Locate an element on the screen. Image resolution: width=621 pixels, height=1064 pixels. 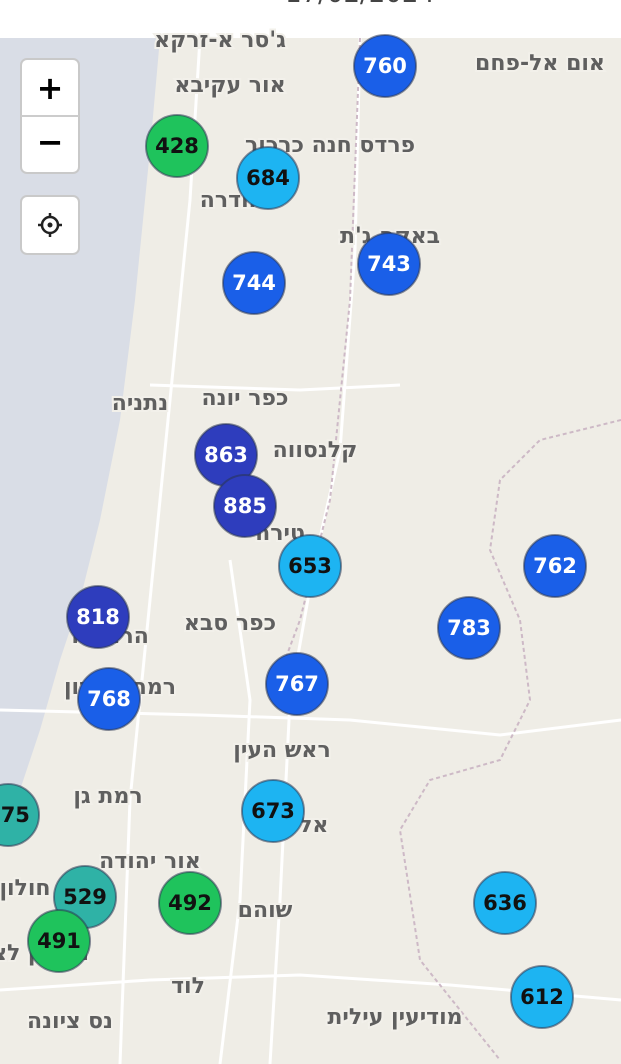
marker-count: 529 is located at coordinates (85, 897).